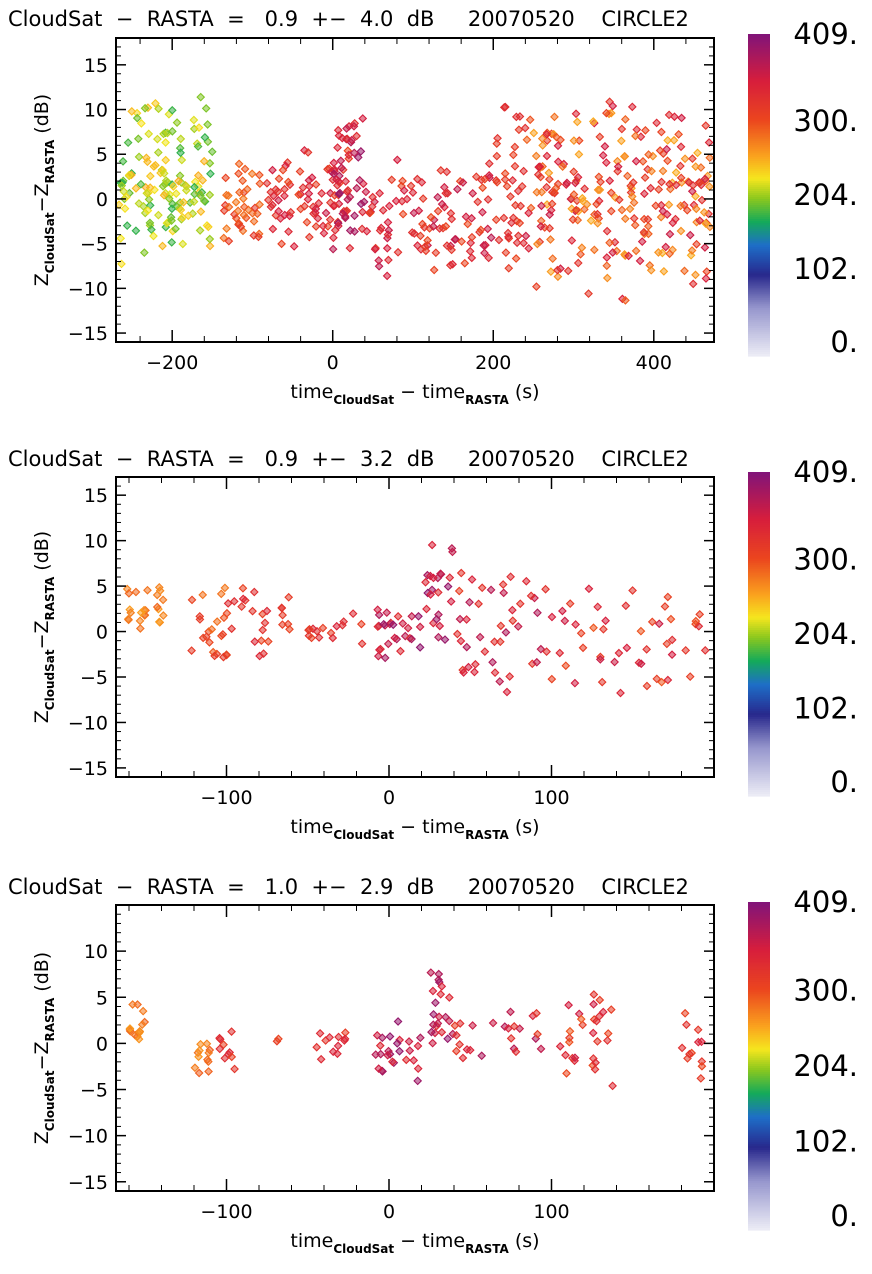 This screenshot has width=872, height=1274. Describe the element at coordinates (42, 634) in the screenshot. I see `y-label-part: −Z` at that location.